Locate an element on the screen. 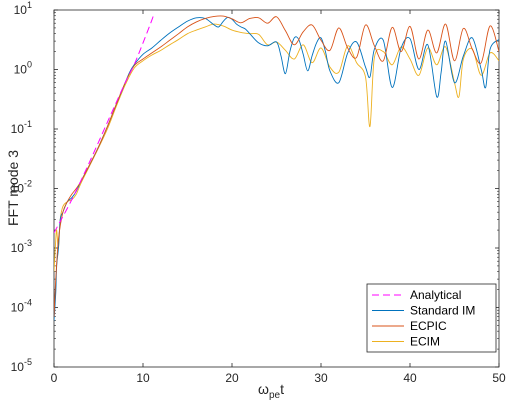 The height and width of the screenshot is (408, 509). x-tick-label: 10 is located at coordinates (143, 378).